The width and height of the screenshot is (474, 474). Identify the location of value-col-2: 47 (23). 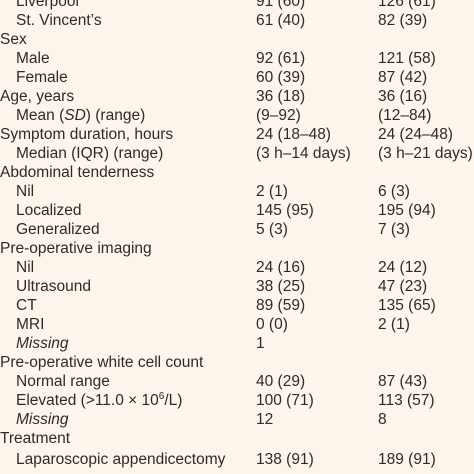
(402, 286).